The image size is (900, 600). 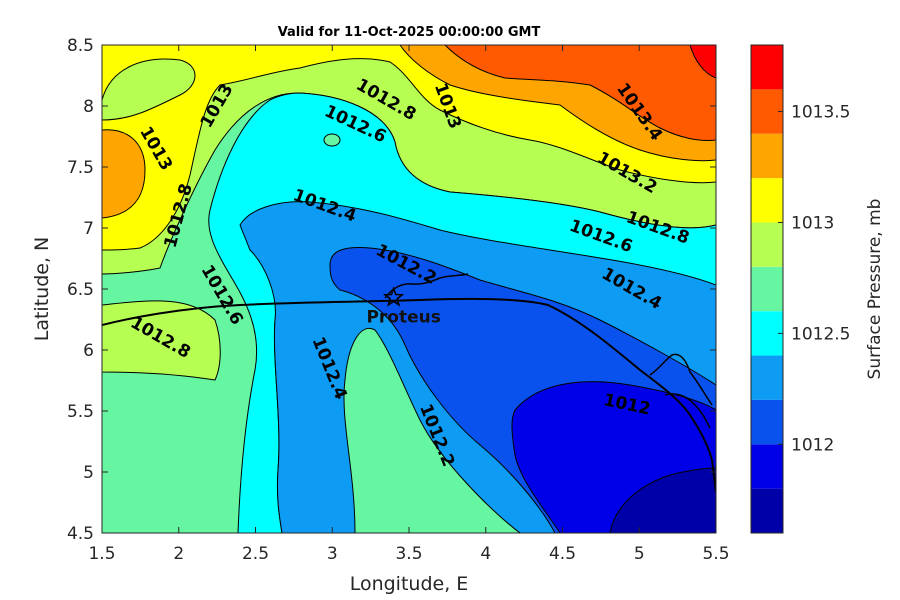 I want to click on band-1012-6-blob, so click(x=332, y=140).